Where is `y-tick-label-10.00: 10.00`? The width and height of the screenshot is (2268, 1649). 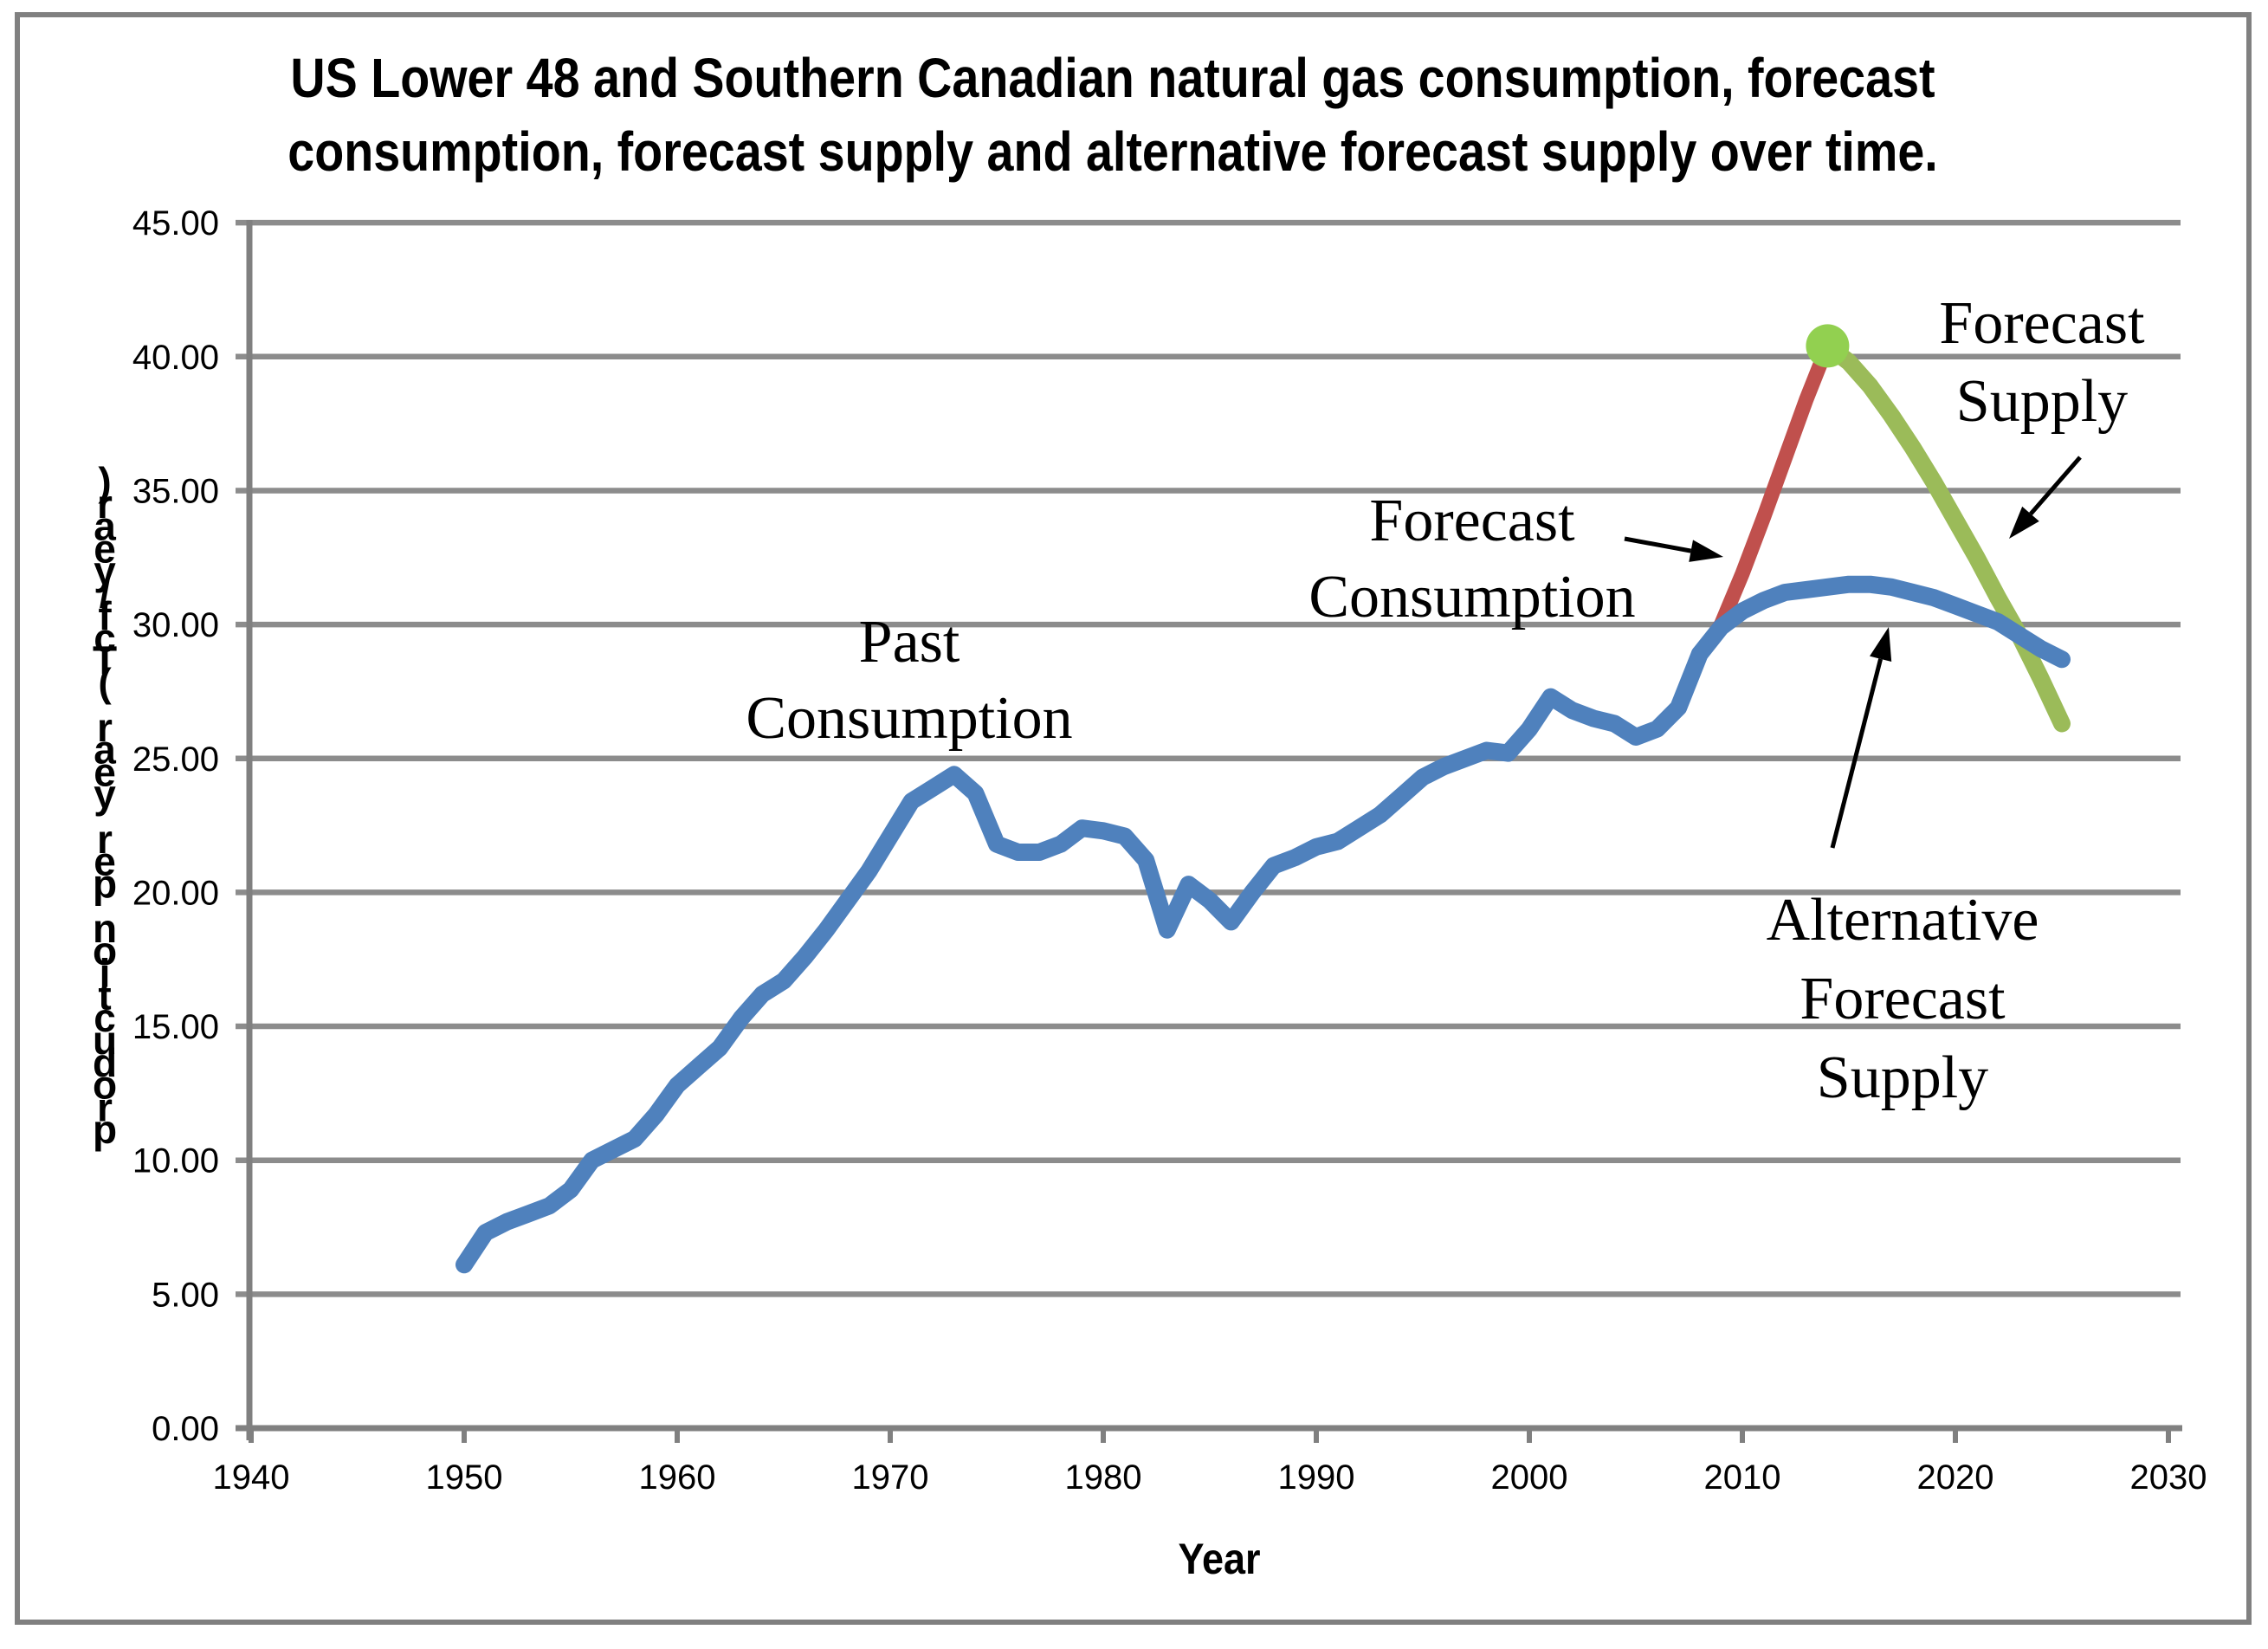 y-tick-label-10.00: 10.00 is located at coordinates (175, 1161).